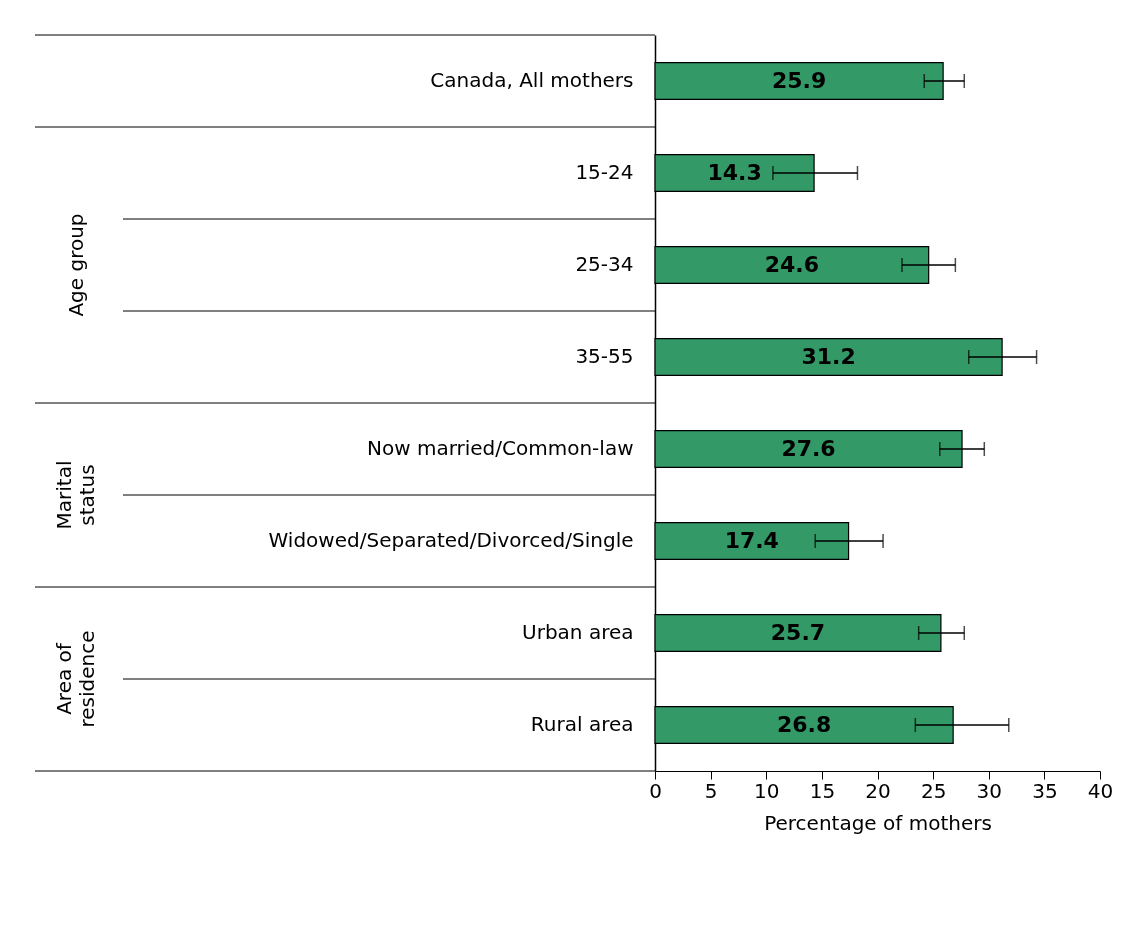  What do you see at coordinates (532, 80) in the screenshot?
I see `y-tick-label: Canada, All mothers` at bounding box center [532, 80].